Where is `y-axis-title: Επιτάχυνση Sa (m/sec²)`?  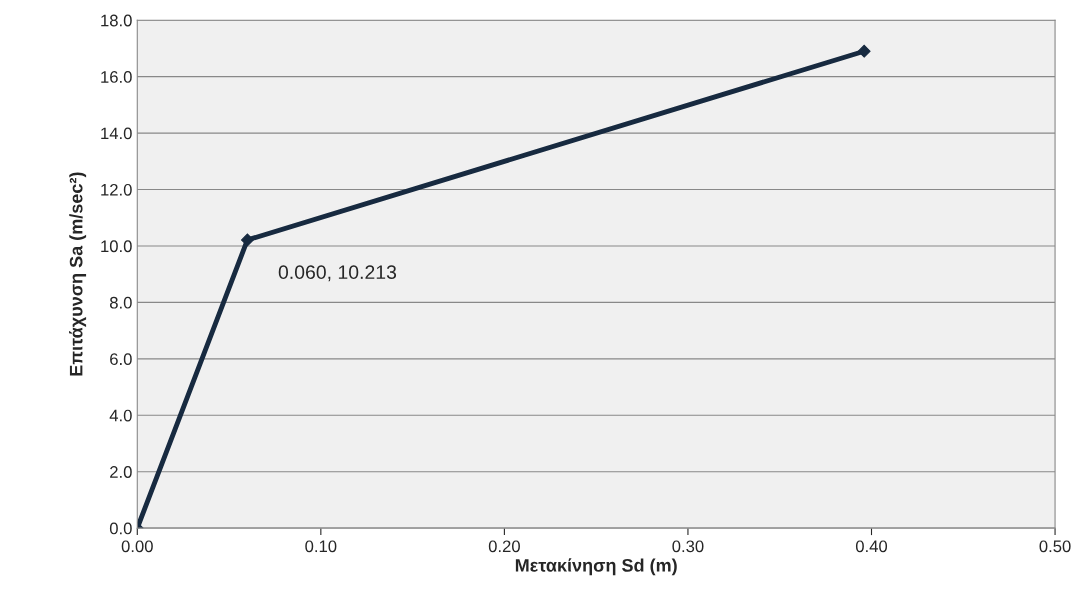
y-axis-title: Επιτάχυνση Sa (m/sec²) is located at coordinates (78, 274).